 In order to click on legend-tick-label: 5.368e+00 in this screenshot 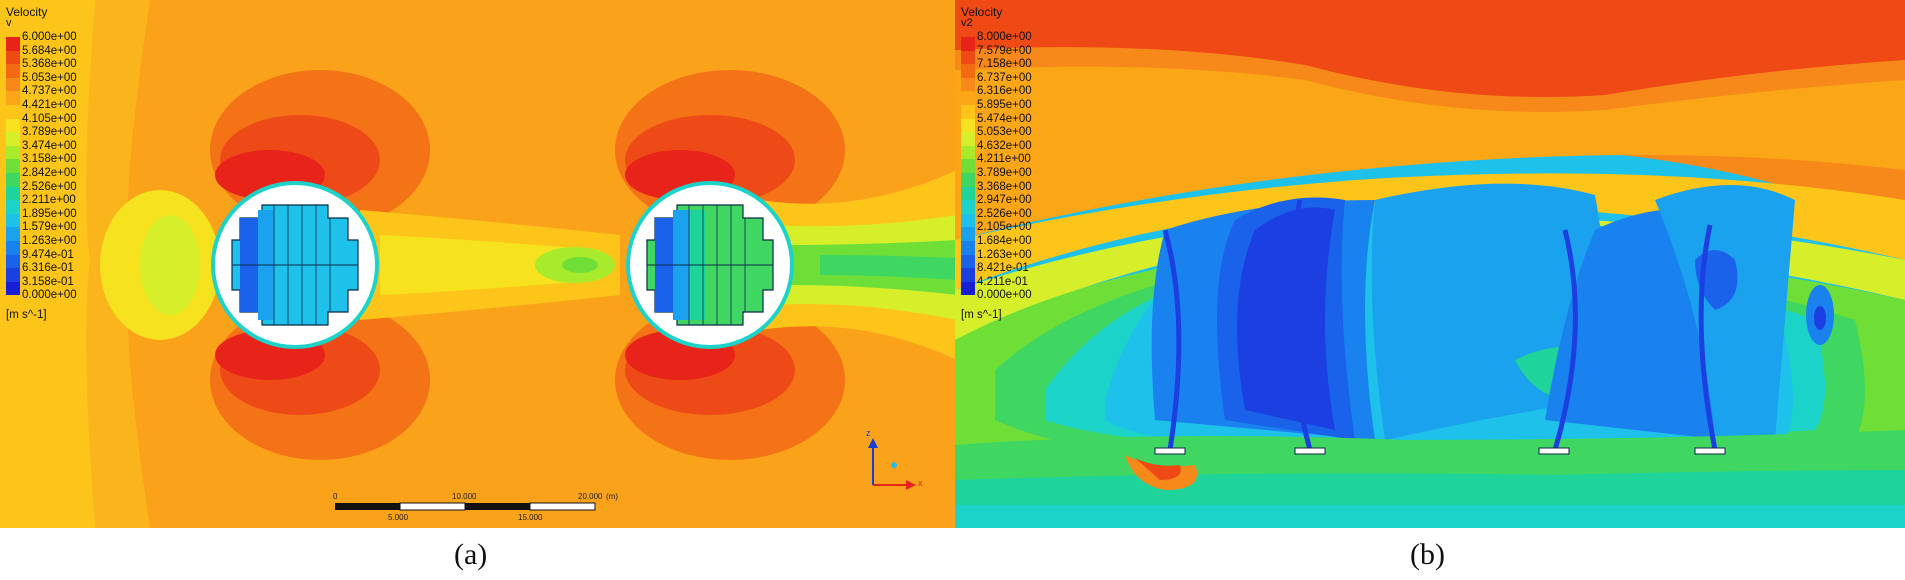, I will do `click(49, 64)`.